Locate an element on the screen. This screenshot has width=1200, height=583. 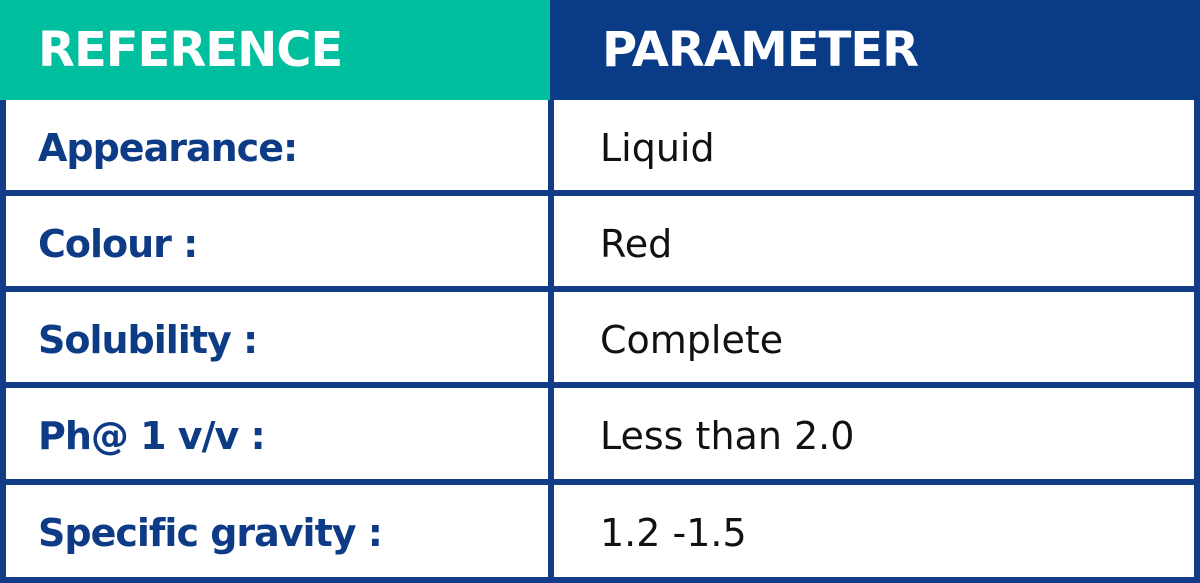
parameter-cell: Liquid is located at coordinates (657, 147).